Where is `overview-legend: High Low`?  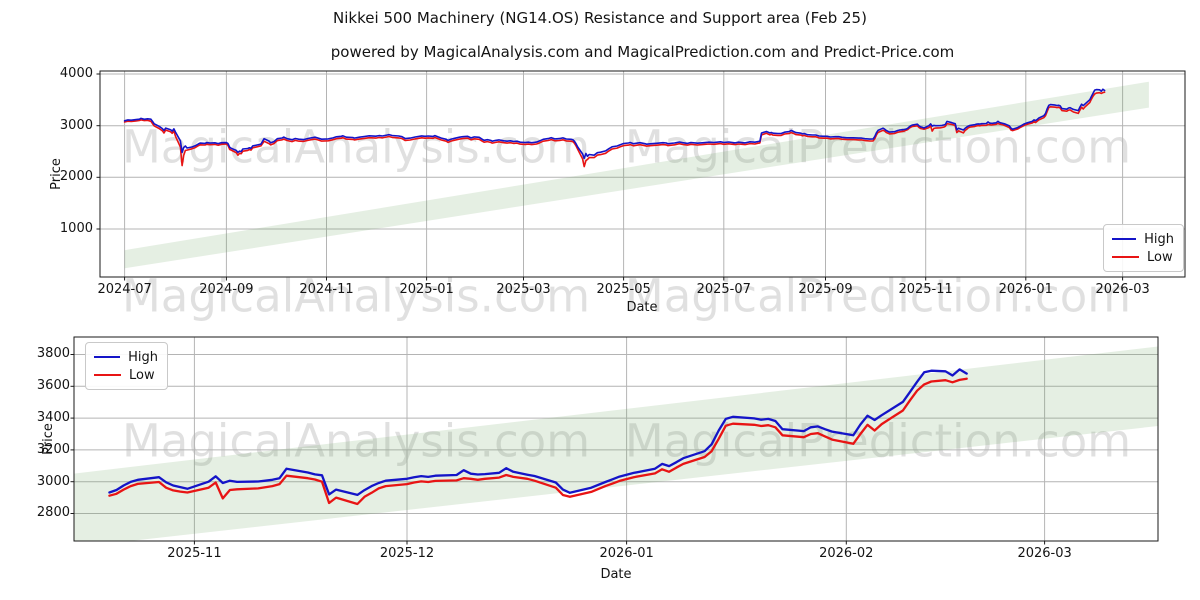
overview-legend: High Low is located at coordinates (1143, 248).